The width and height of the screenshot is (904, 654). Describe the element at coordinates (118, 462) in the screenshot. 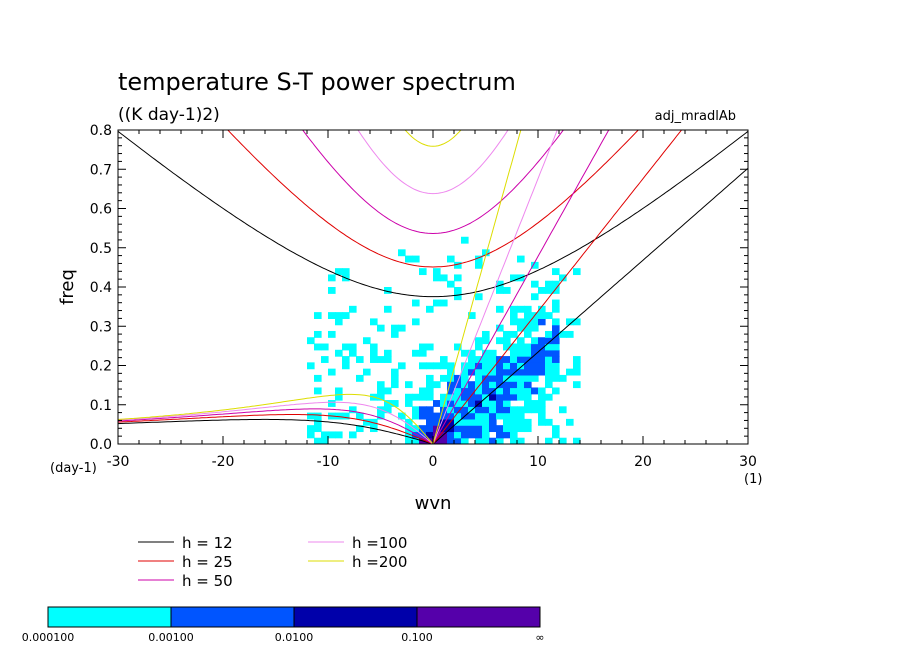

I see `x-tick-label: -30` at that location.